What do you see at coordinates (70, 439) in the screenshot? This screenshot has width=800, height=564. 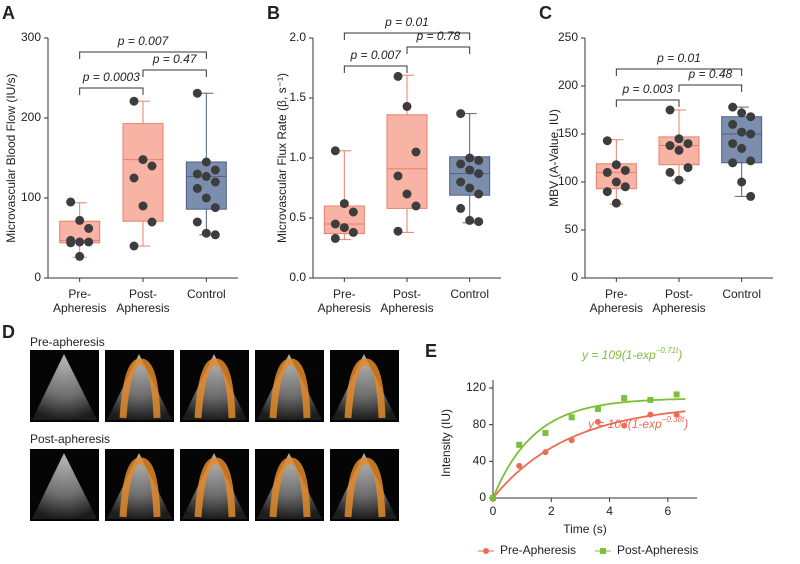 I see `row-label: Post-apheresis` at bounding box center [70, 439].